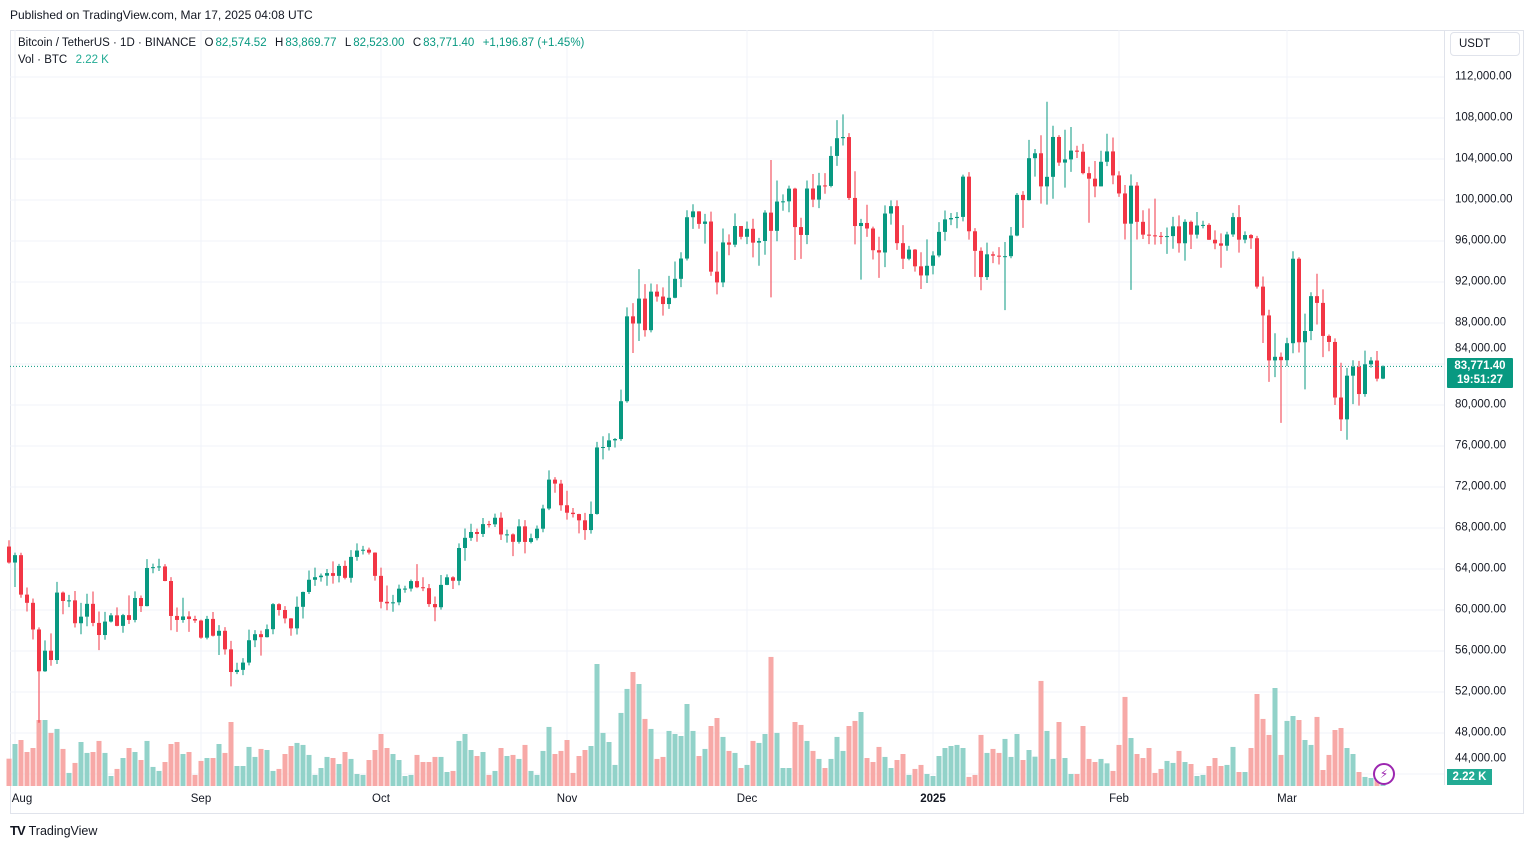  Describe the element at coordinates (43, 60) in the screenshot. I see `volume-label: Vol · BTC` at that location.